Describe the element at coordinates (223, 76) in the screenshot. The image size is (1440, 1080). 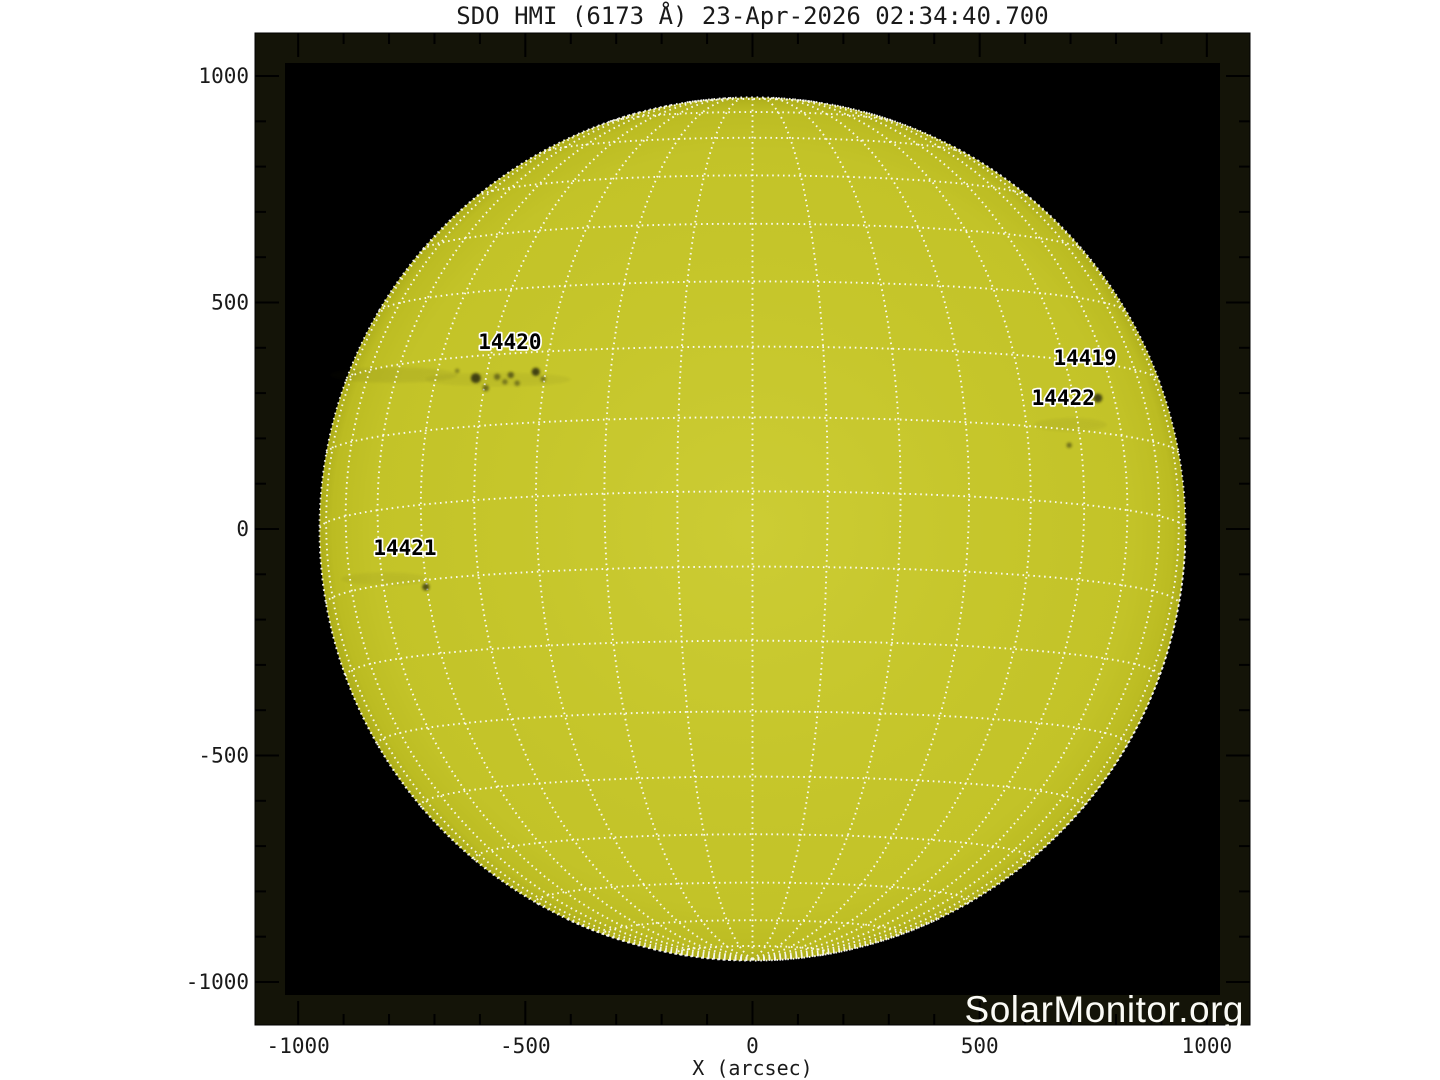
I see `y-tick-label: 1000` at that location.